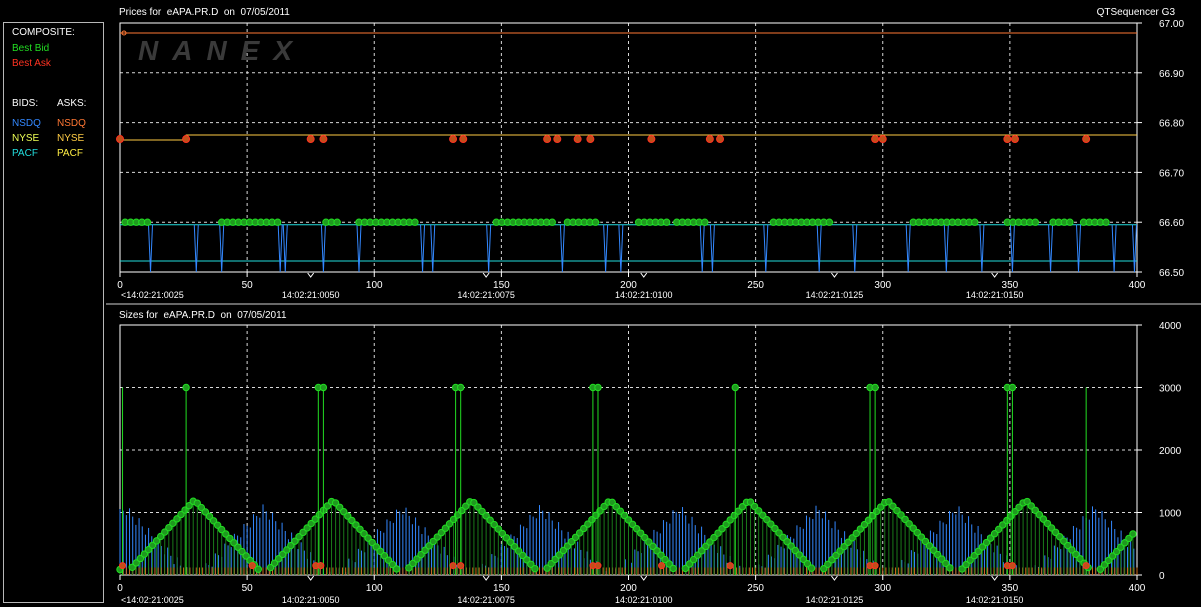 Image resolution: width=1201 pixels, height=607 pixels. I want to click on price-y-tick-label: 67.00, so click(1171, 24).